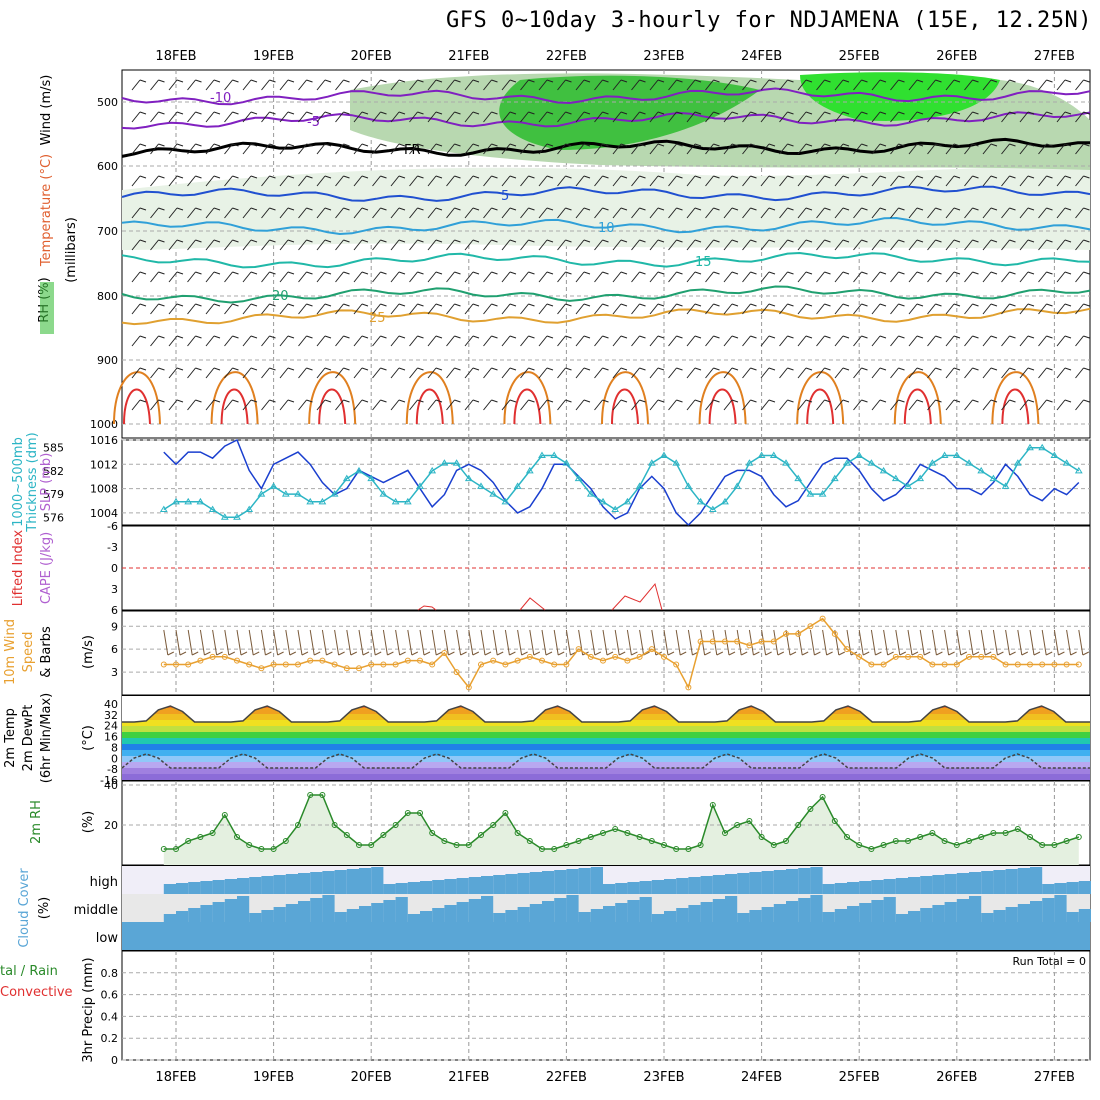 Image resolution: width=1100 pixels, height=1100 pixels. I want to click on isotherm-label-25: 25, so click(377, 318).